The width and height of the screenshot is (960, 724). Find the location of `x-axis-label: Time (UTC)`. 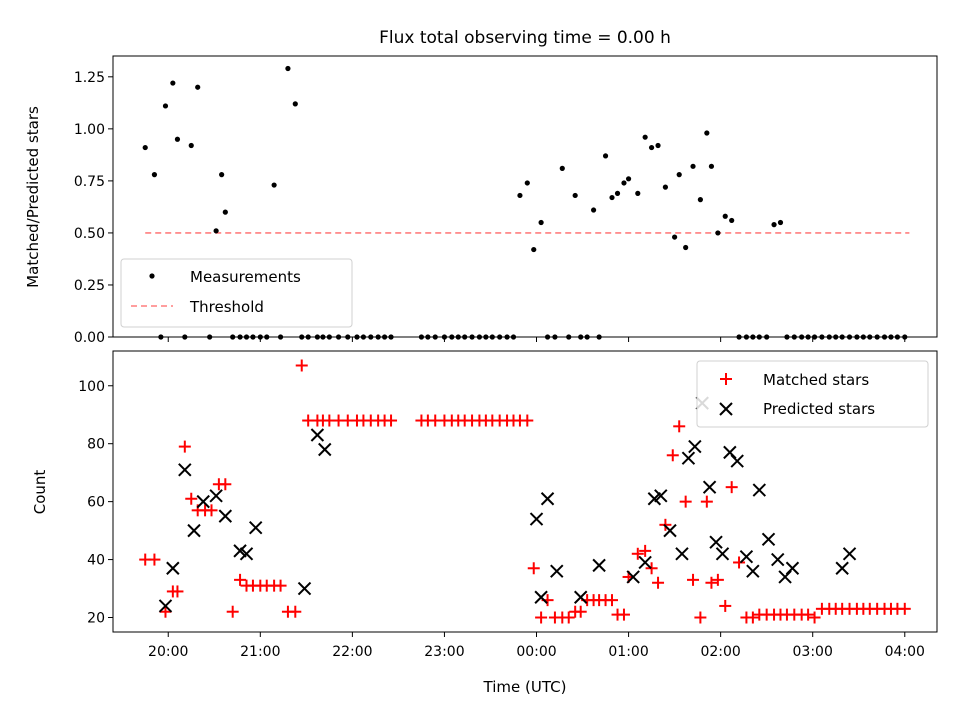

x-axis-label: Time (UTC) is located at coordinates (525, 687).